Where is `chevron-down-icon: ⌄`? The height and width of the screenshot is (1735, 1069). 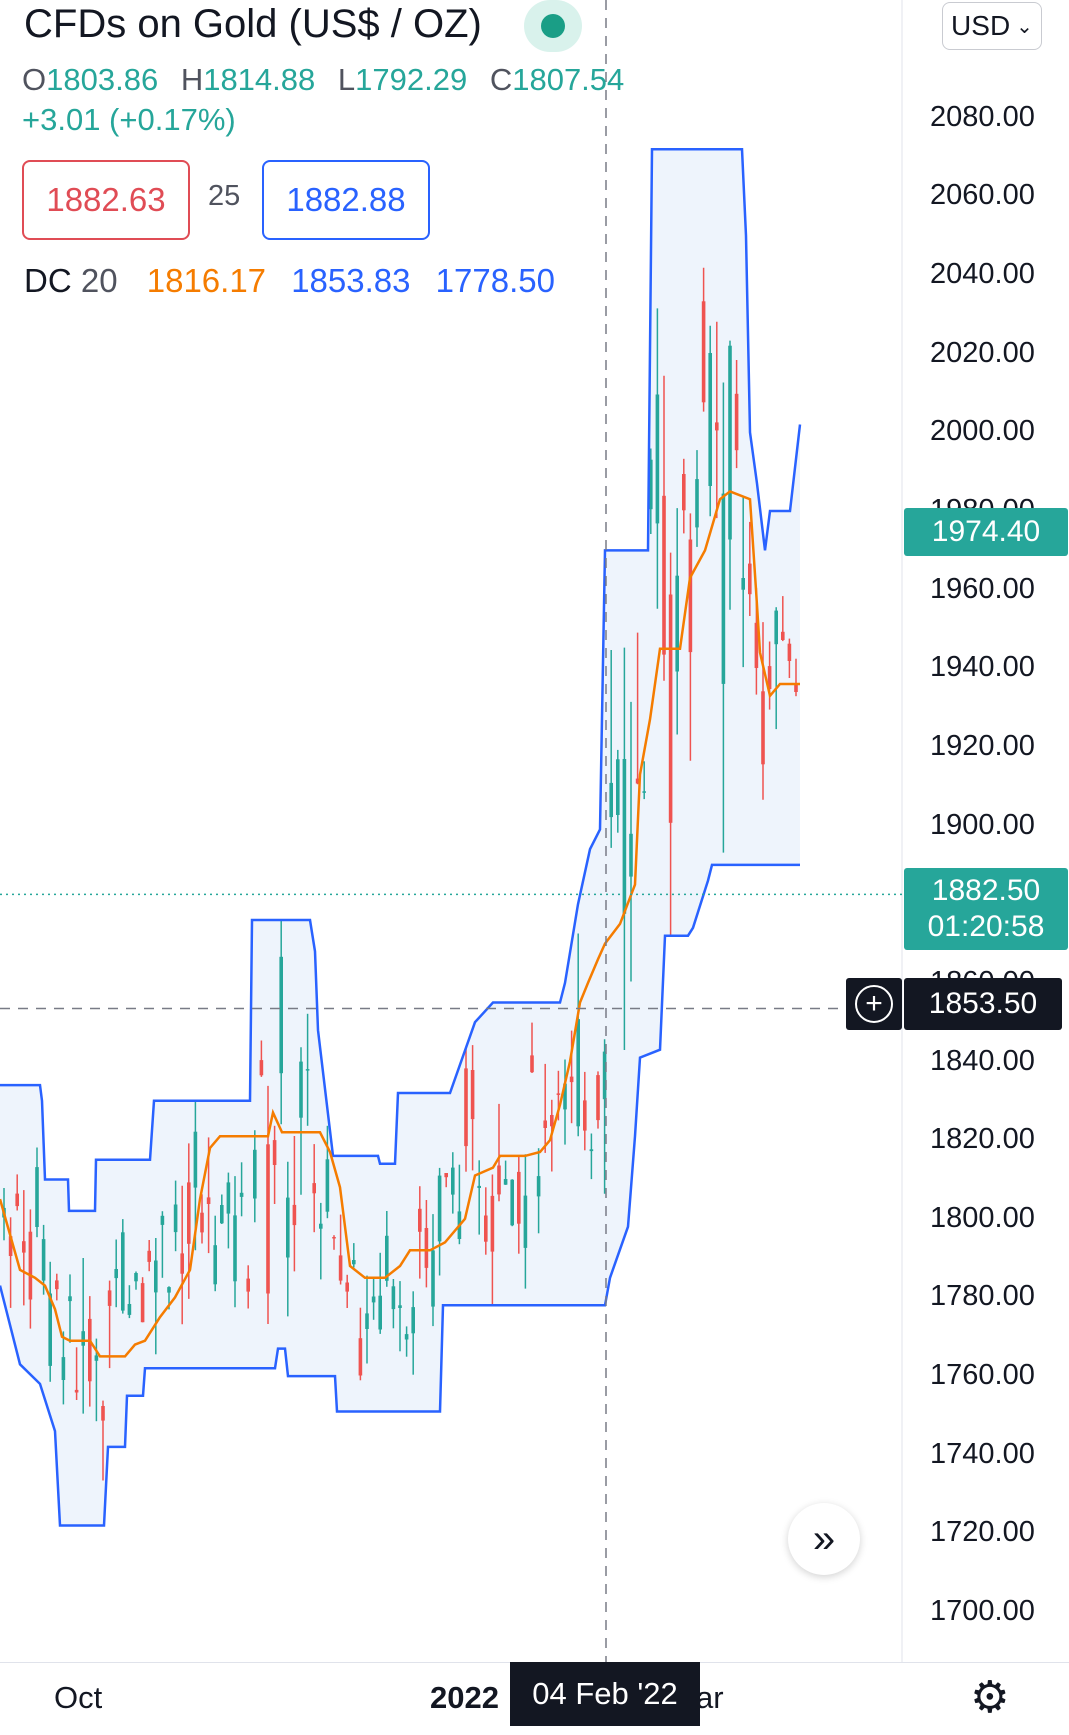 chevron-down-icon: ⌄ is located at coordinates (1024, 26).